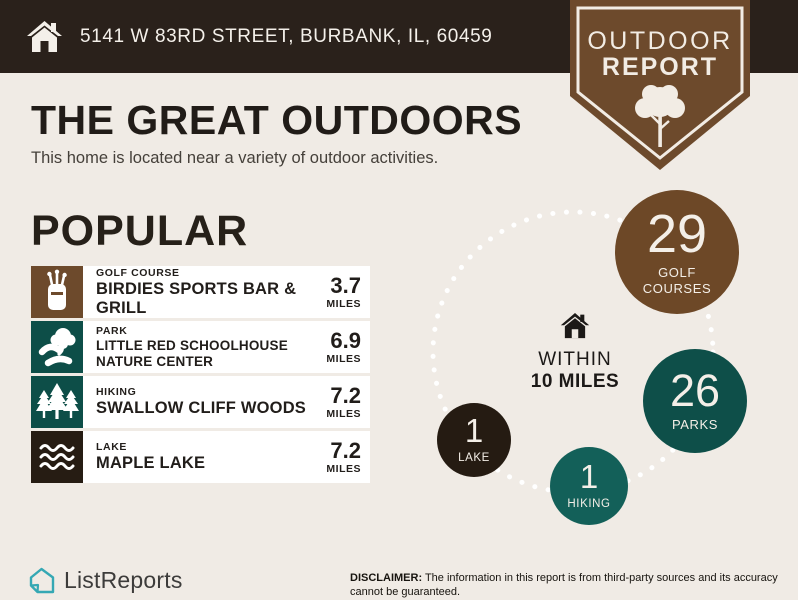 The image size is (798, 600). What do you see at coordinates (42, 580) in the screenshot?
I see `listreports-logo-icon` at bounding box center [42, 580].